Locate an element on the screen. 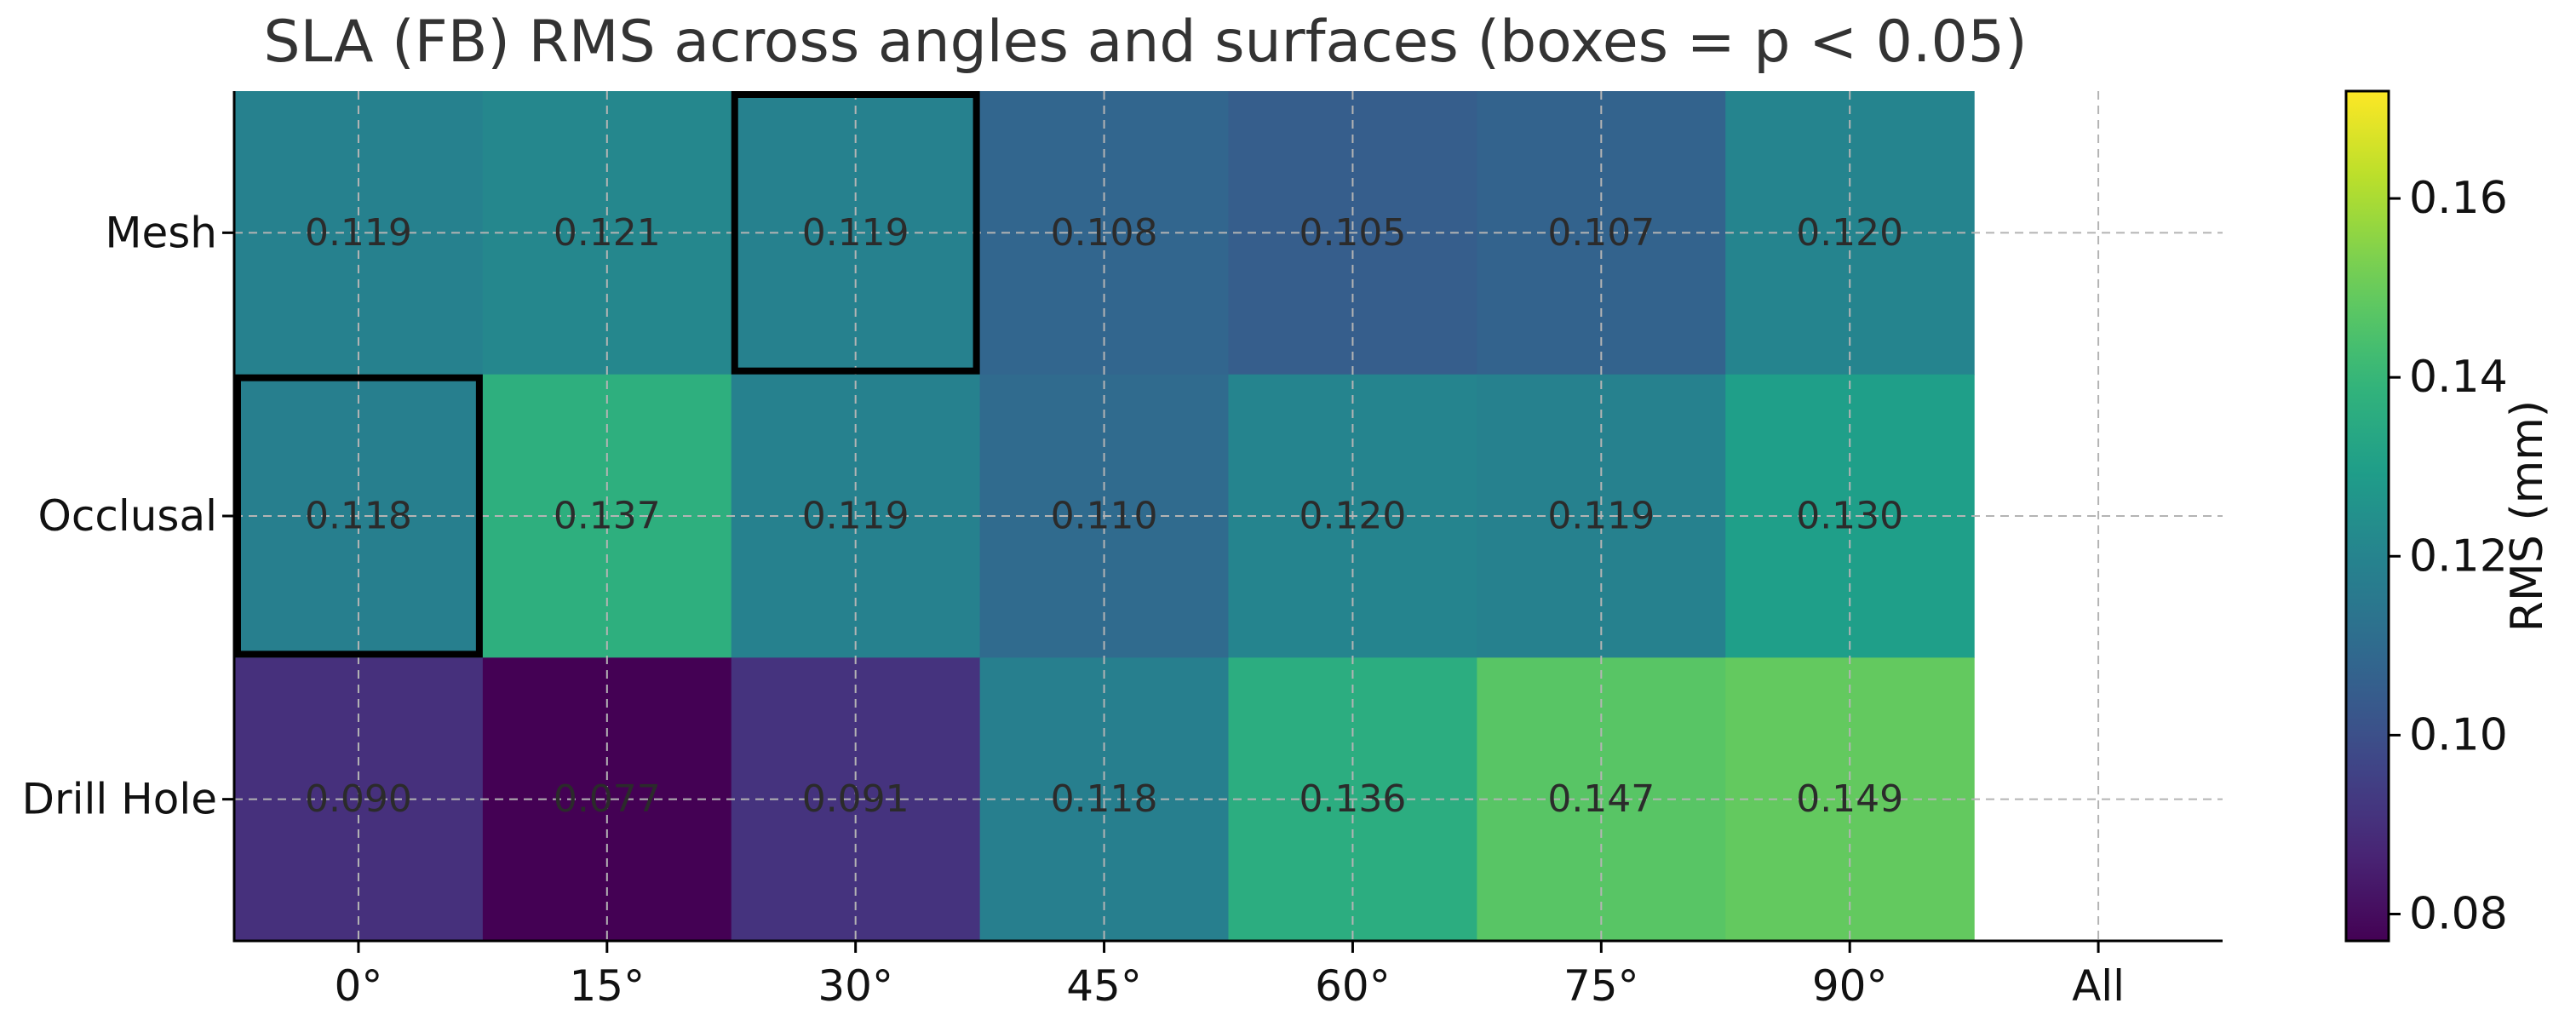  colorbar-tick-label: 0.14 is located at coordinates (2458, 377).